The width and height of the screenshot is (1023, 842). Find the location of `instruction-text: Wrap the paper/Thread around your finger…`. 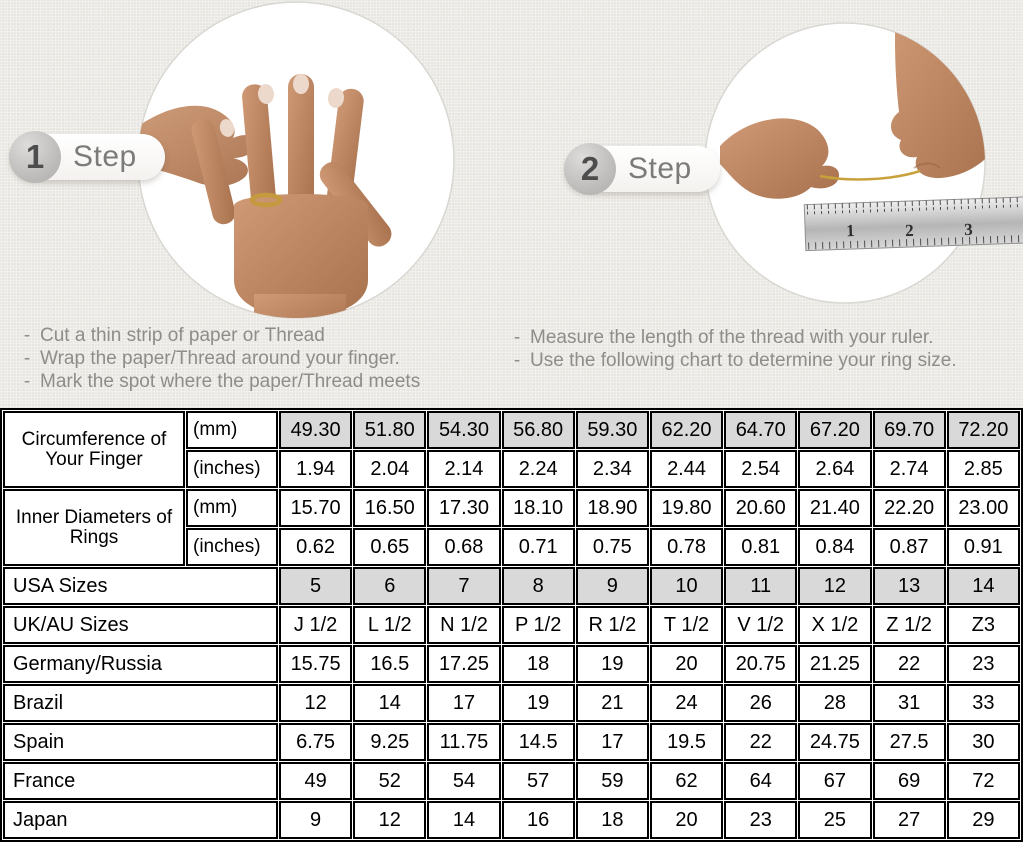

instruction-text: Wrap the paper/Thread around your finger… is located at coordinates (220, 358).